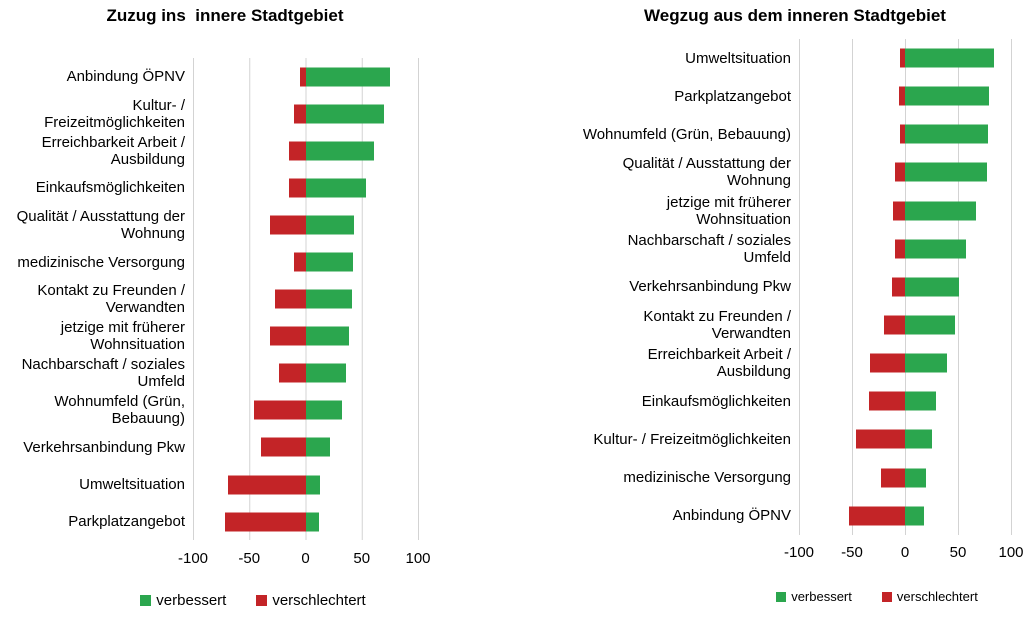 The image size is (1034, 620). Describe the element at coordinates (319, 600) in the screenshot. I see `legend-label-verschlechtert: verschlechtert` at that location.